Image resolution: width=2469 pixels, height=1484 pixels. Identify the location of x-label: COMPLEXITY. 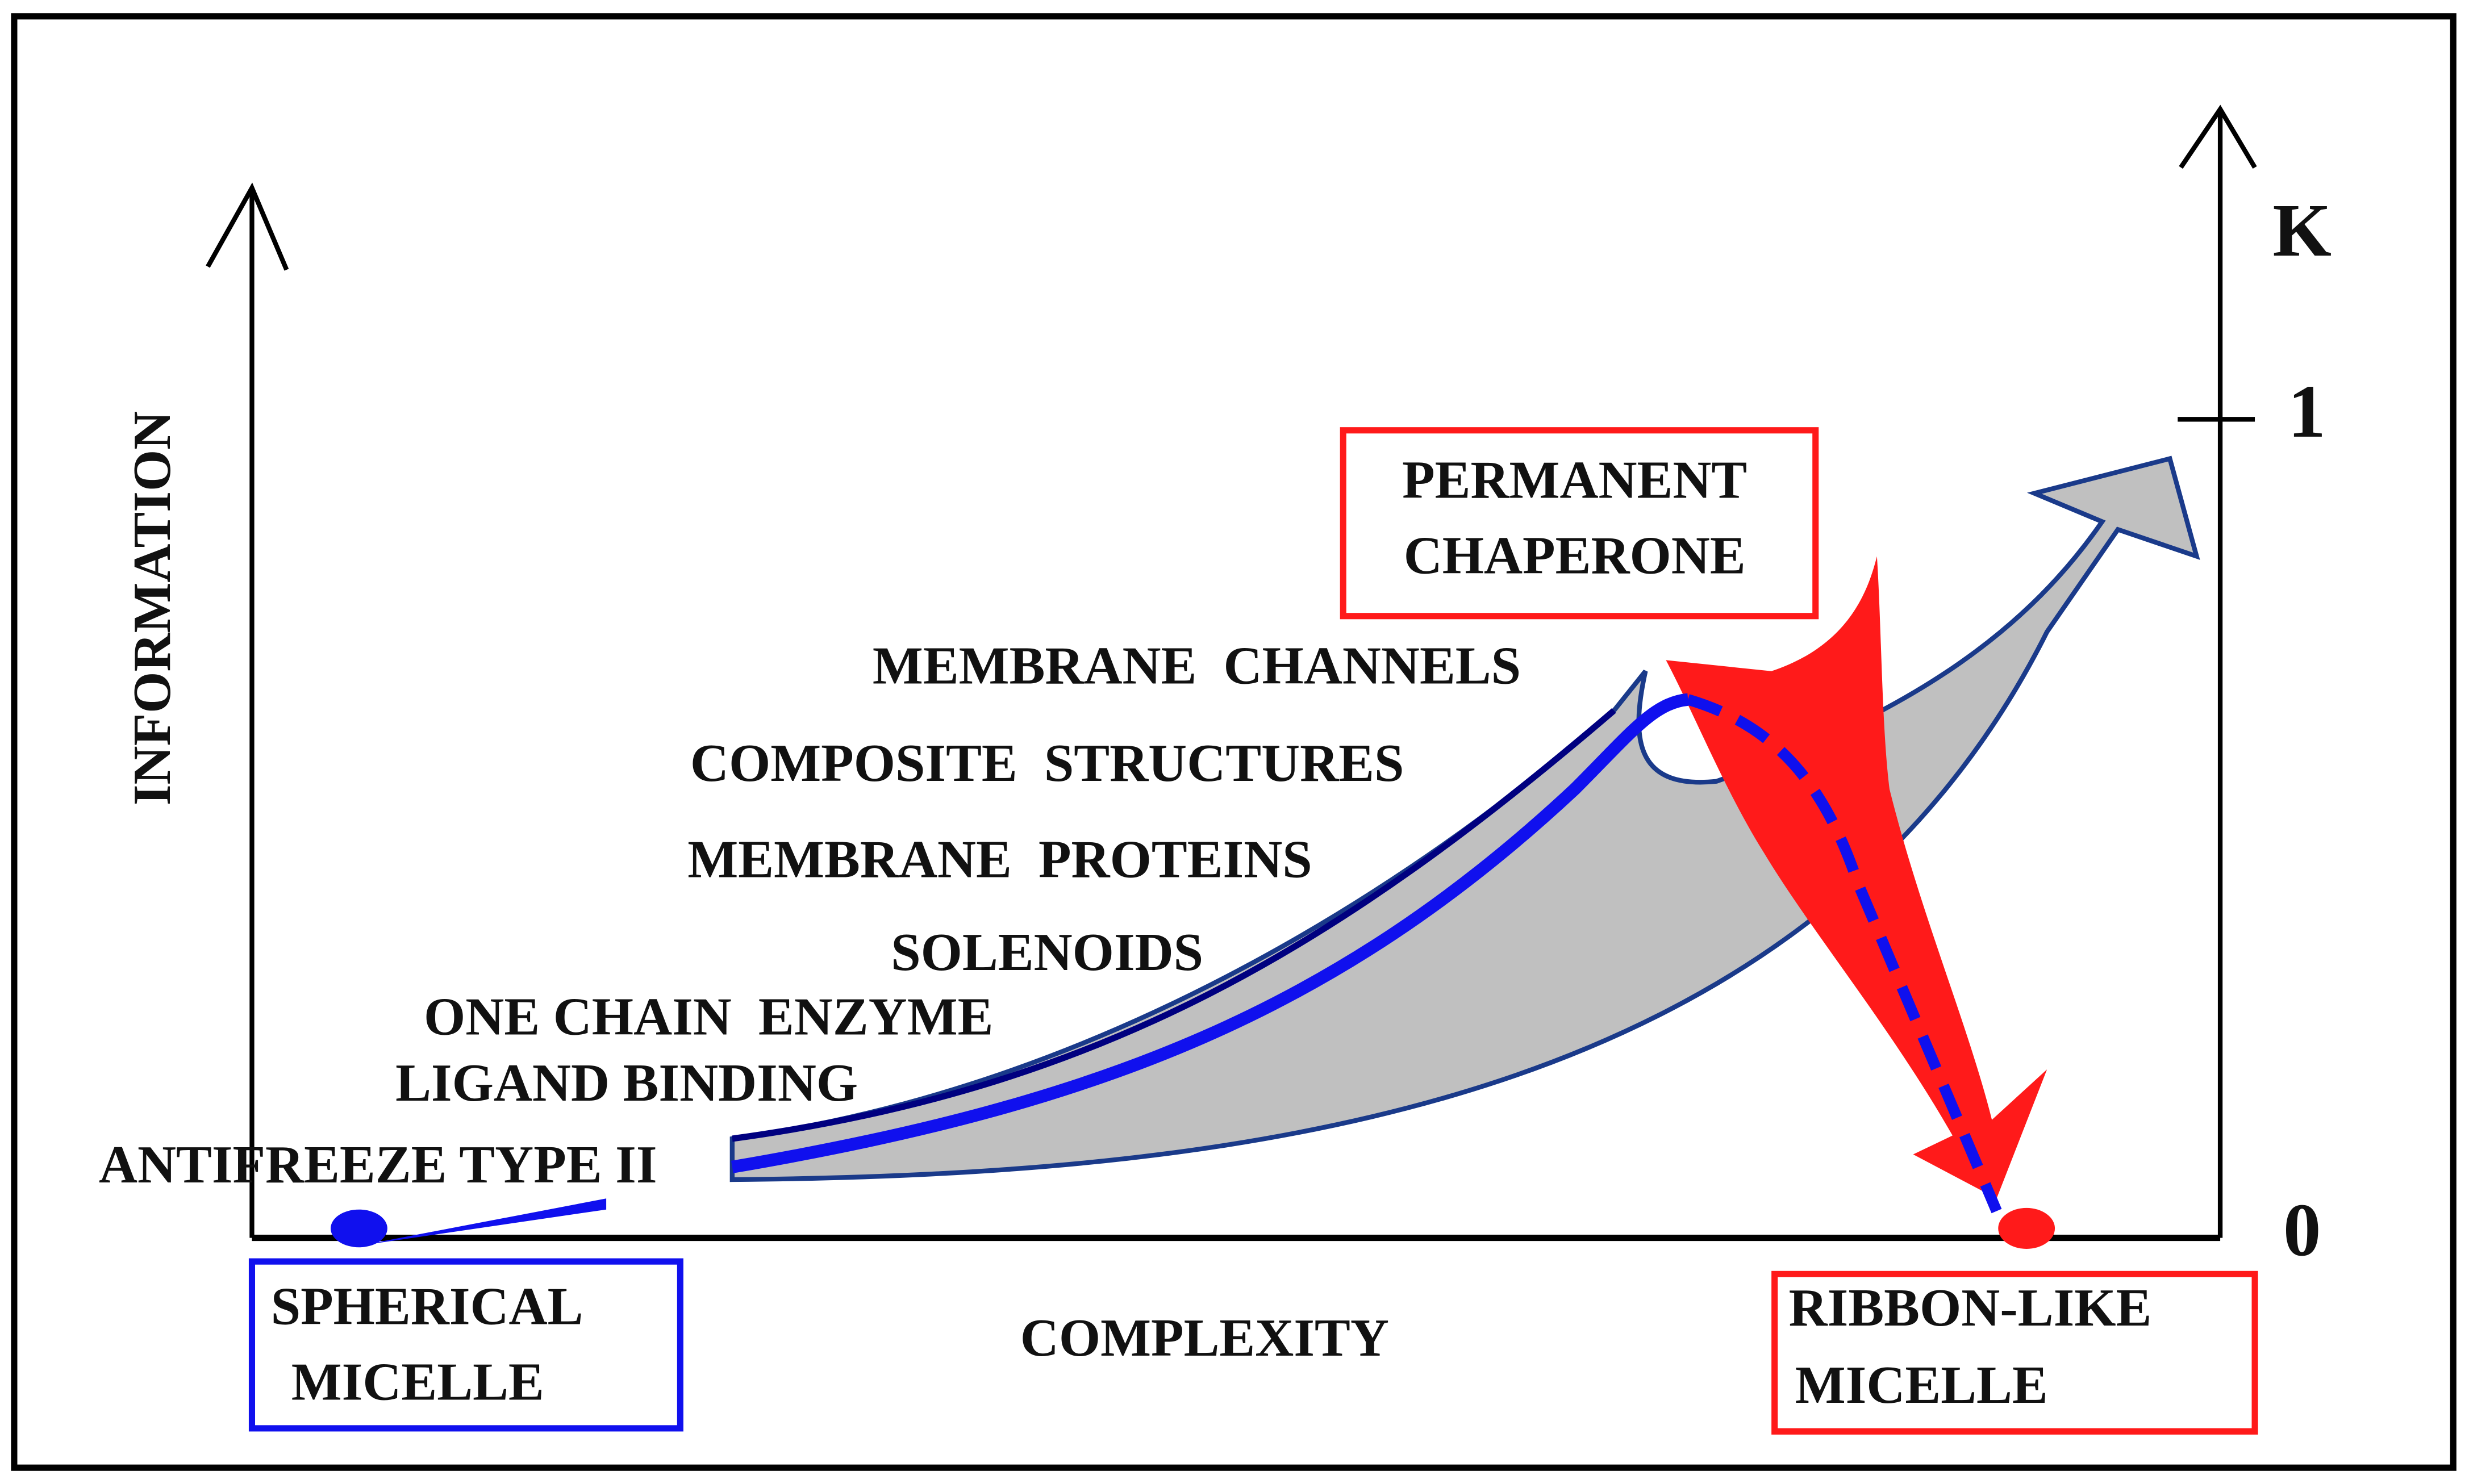
(1204, 1338).